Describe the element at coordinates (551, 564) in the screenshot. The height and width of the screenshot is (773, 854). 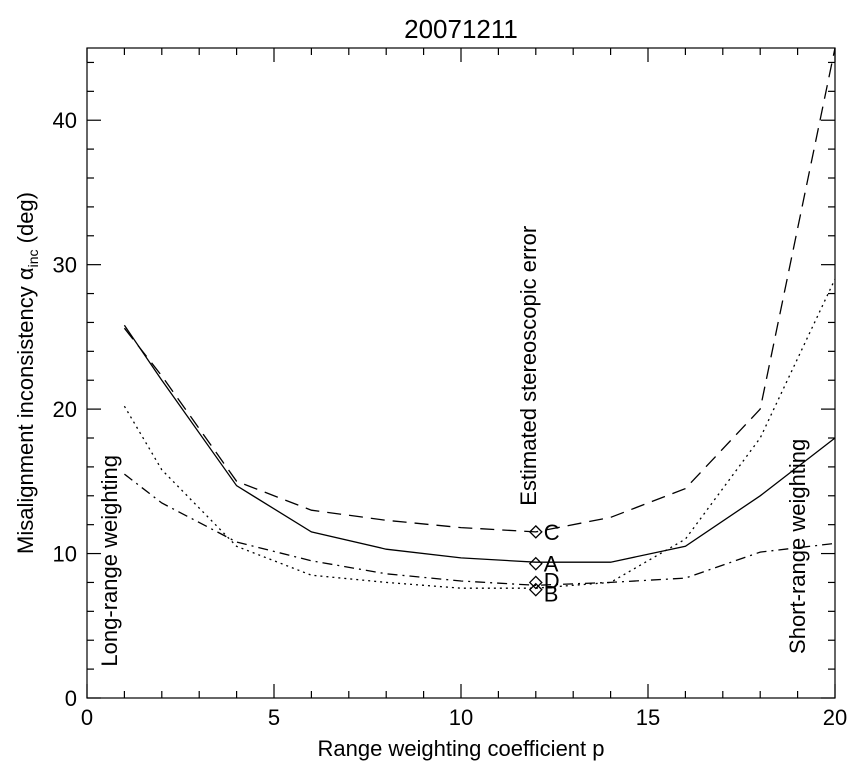
I see `marker-label-a: A` at that location.